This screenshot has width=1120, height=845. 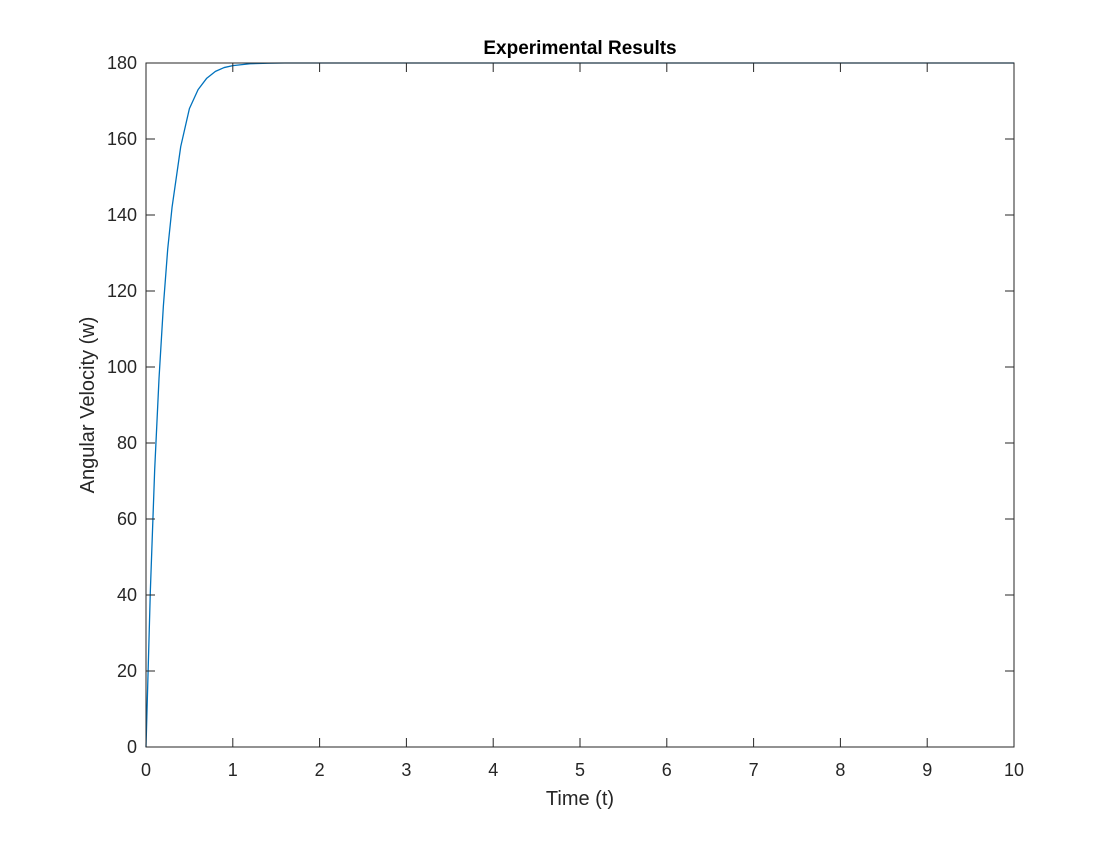 I want to click on y-tick-label: 0, so click(x=132, y=747).